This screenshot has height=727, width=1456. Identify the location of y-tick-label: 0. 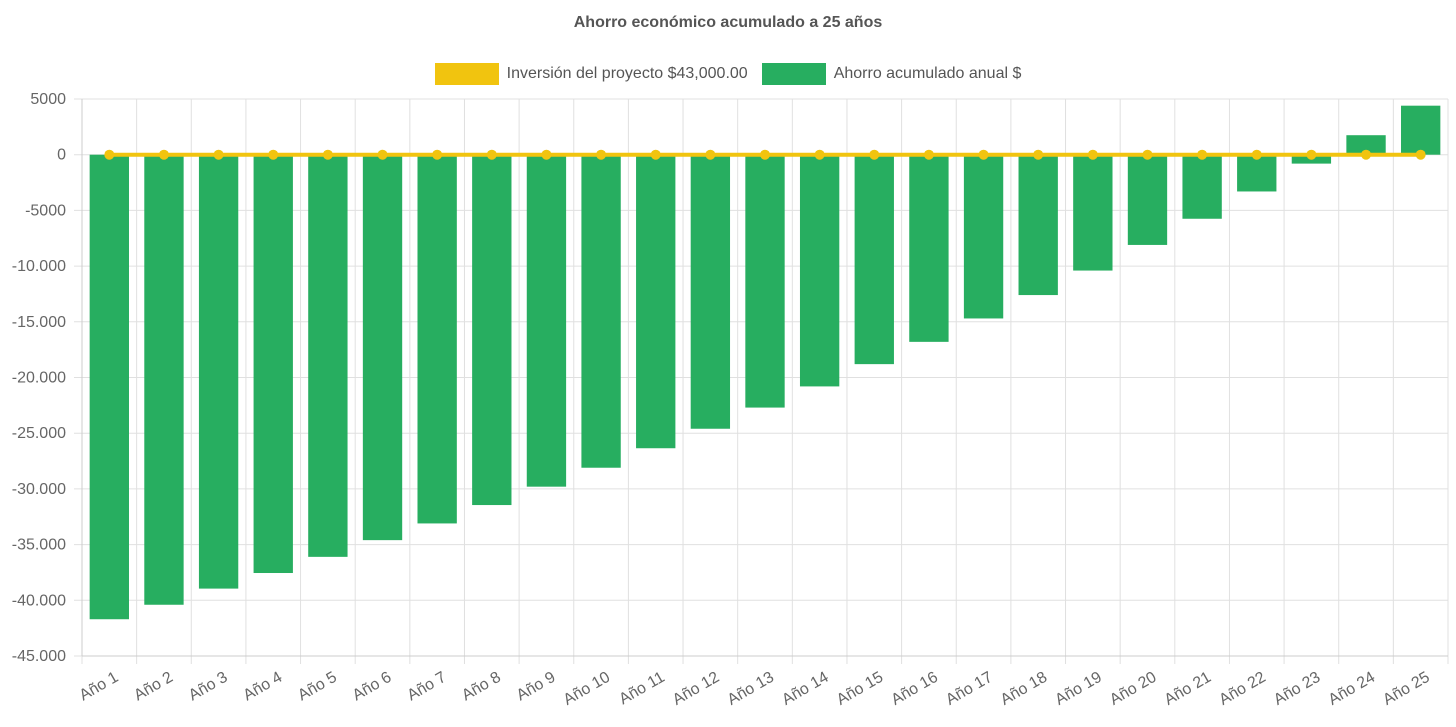
(61, 155).